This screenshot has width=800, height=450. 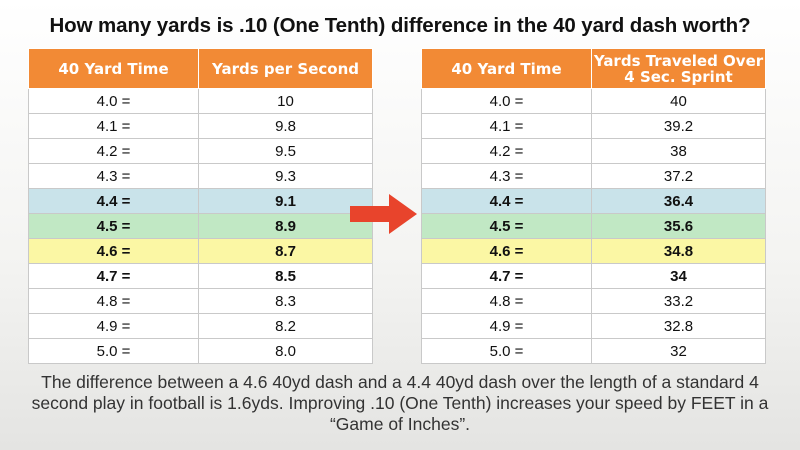 I want to click on table-row: 4.5 = 8.9, so click(x=200, y=226).